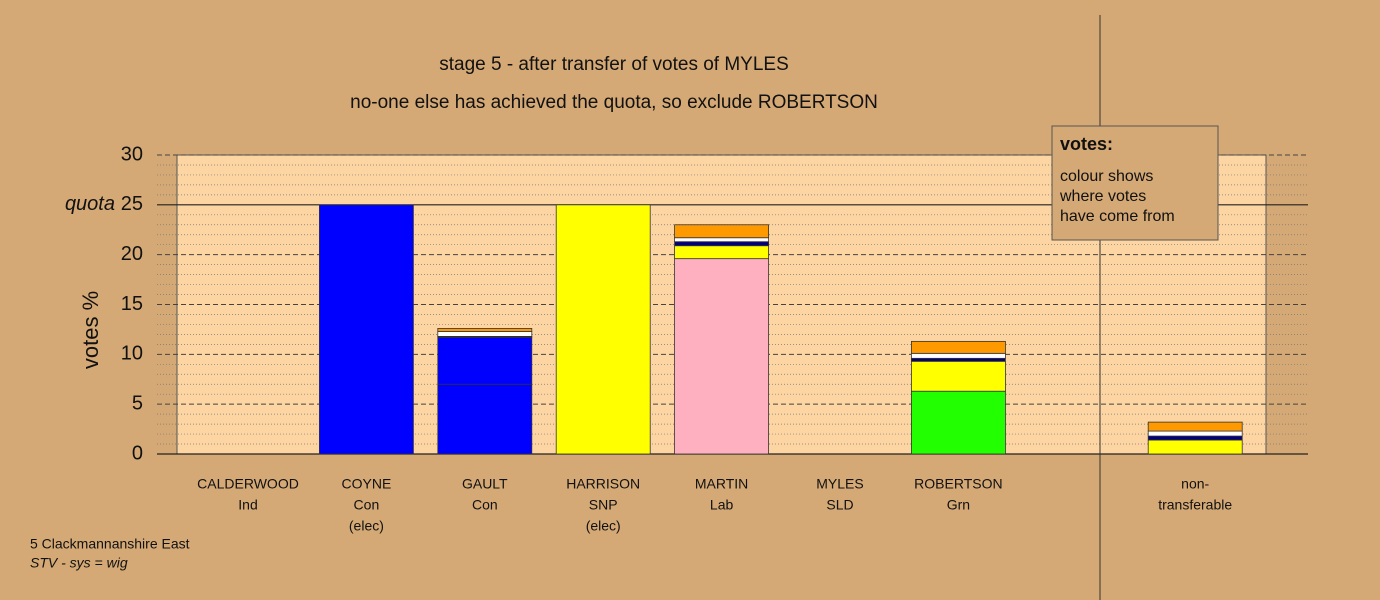  What do you see at coordinates (485, 484) in the screenshot?
I see `x-tick-label: GAULT` at bounding box center [485, 484].